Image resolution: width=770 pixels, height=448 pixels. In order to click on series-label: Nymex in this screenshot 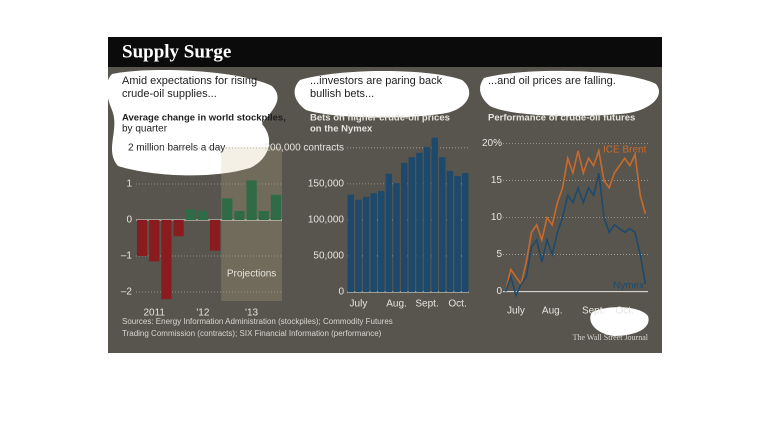, I will do `click(628, 286)`.